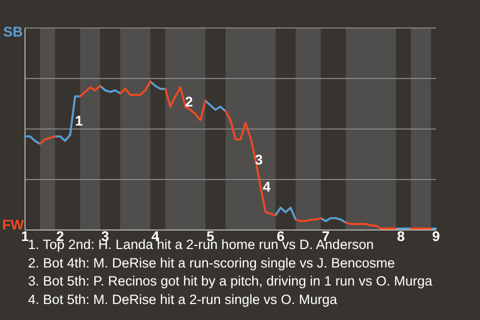 The height and width of the screenshot is (320, 480). I want to click on annotation: 4, so click(266, 186).